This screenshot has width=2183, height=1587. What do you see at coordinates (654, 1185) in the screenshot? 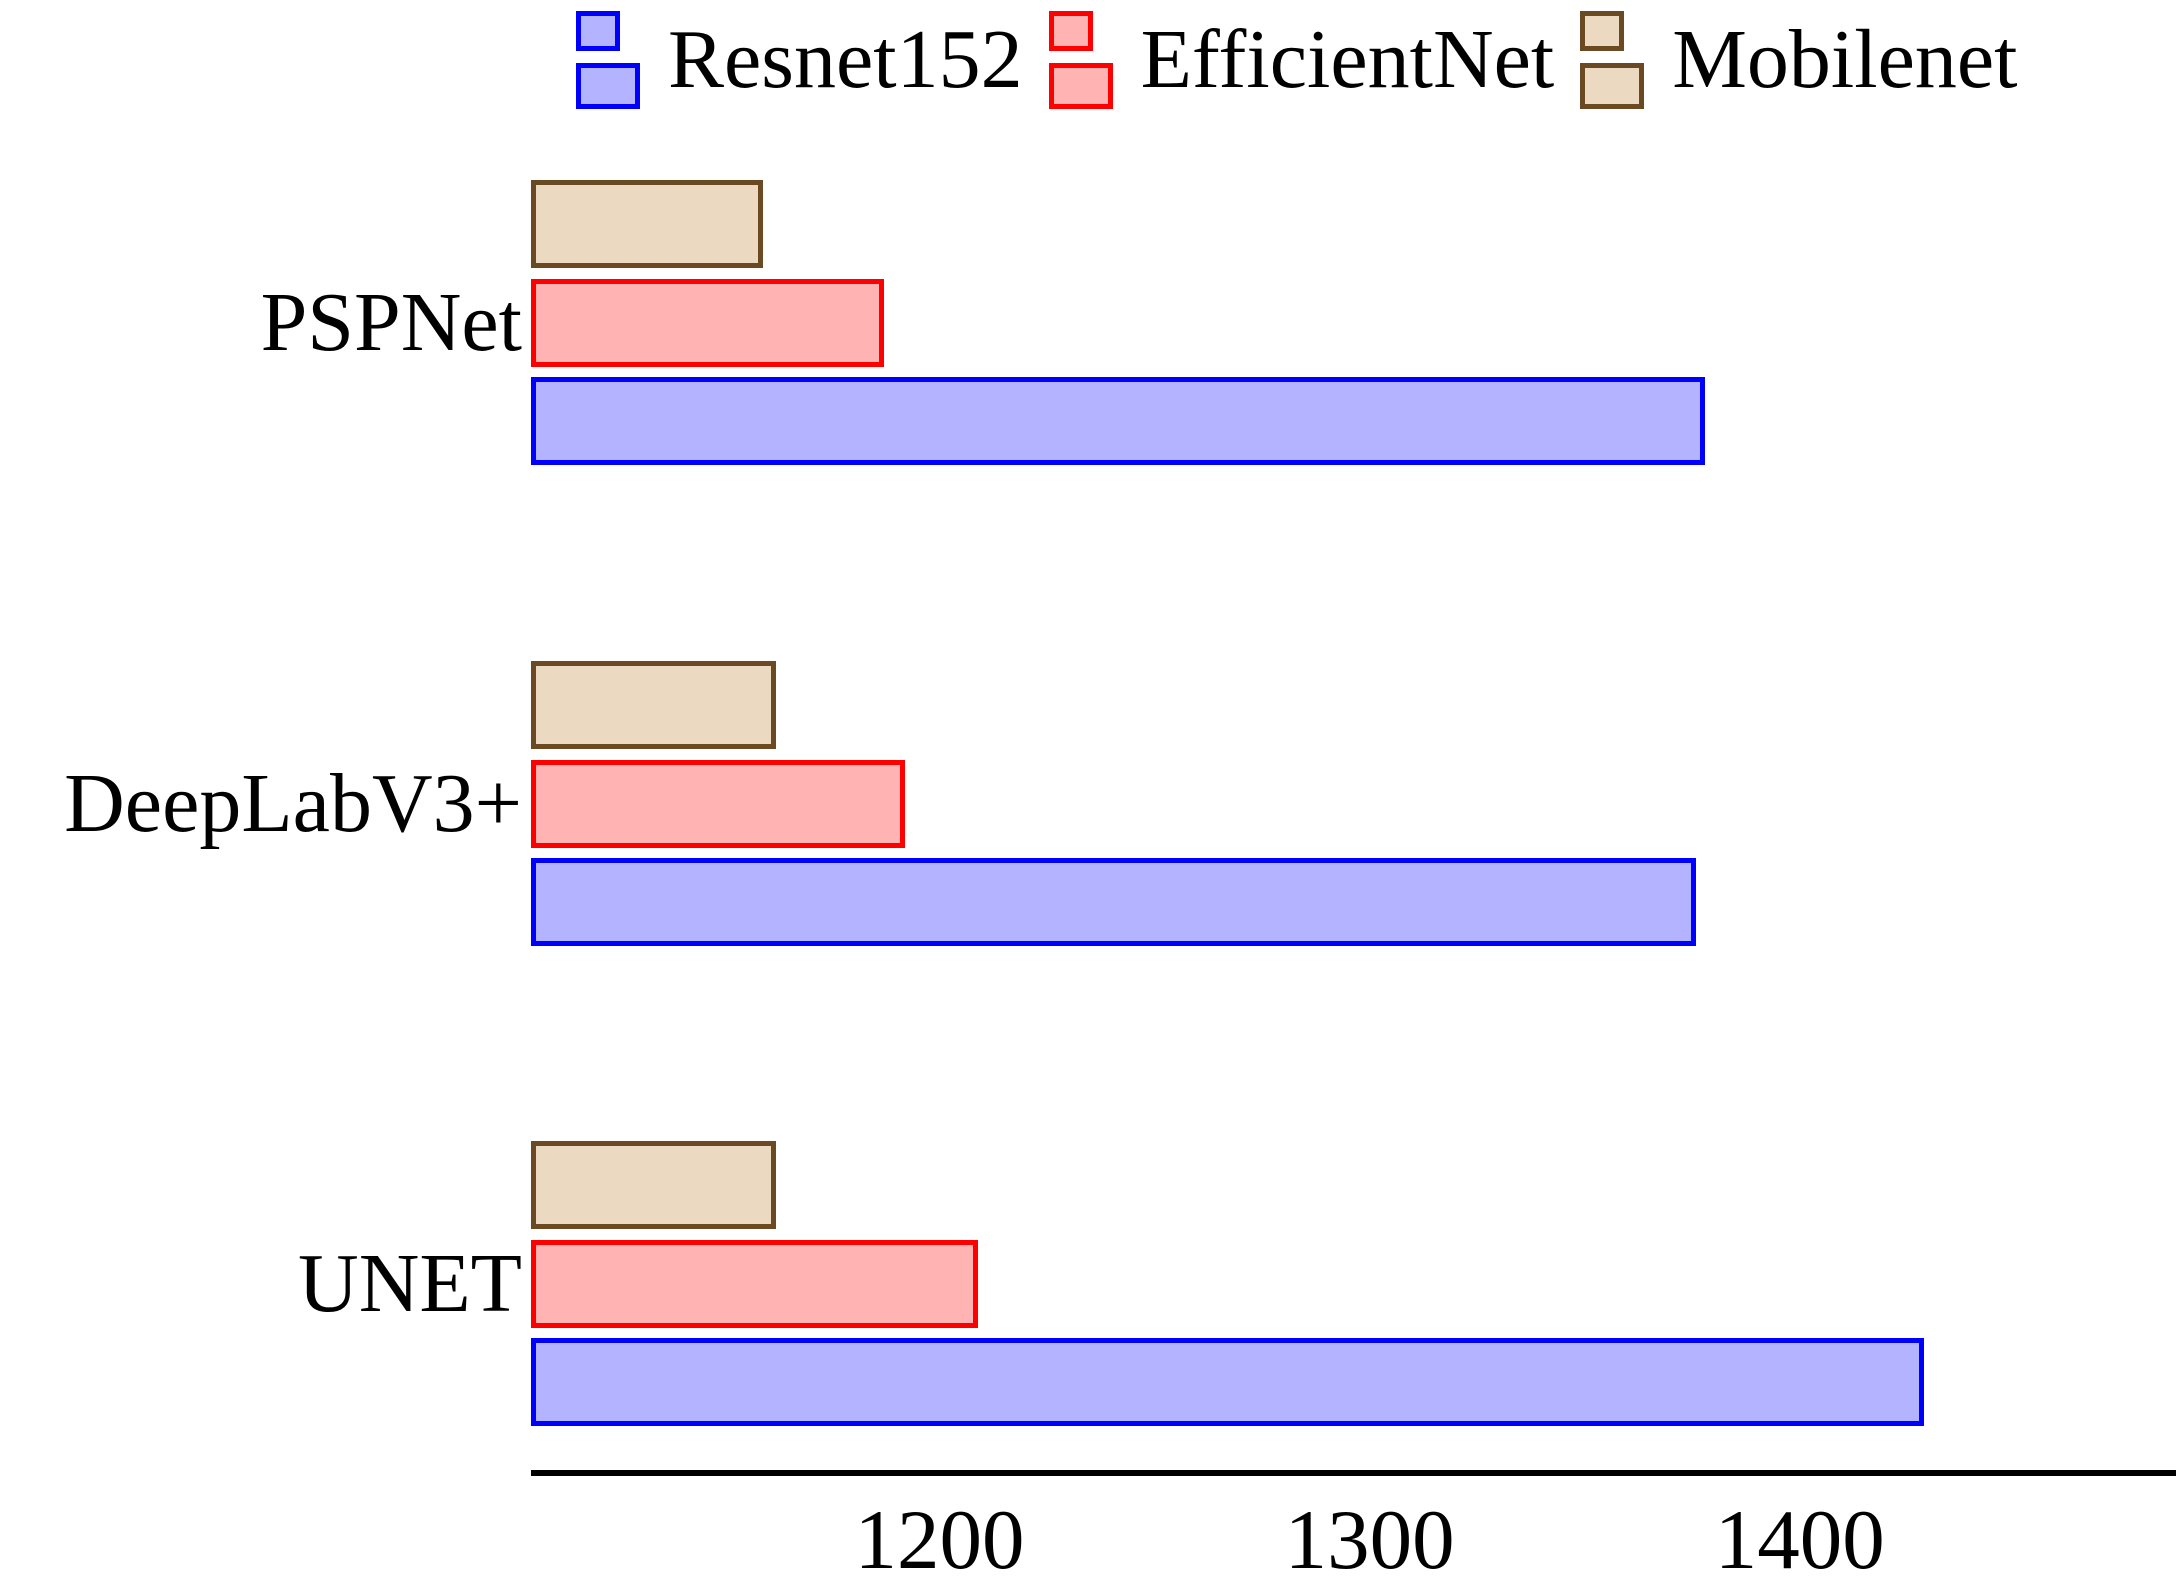
I see `bar-UNET-Mobilenet` at bounding box center [654, 1185].